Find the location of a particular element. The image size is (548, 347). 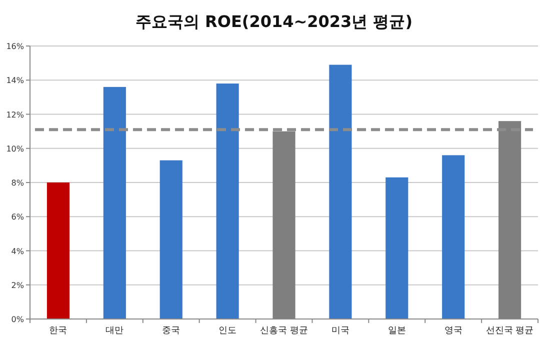

y-tick-label: 2% is located at coordinates (17, 285).